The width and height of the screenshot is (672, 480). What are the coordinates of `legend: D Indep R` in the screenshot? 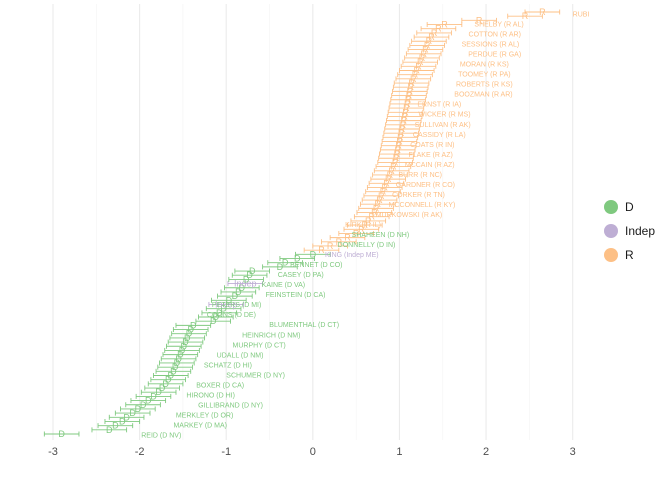 It's located at (629, 231).